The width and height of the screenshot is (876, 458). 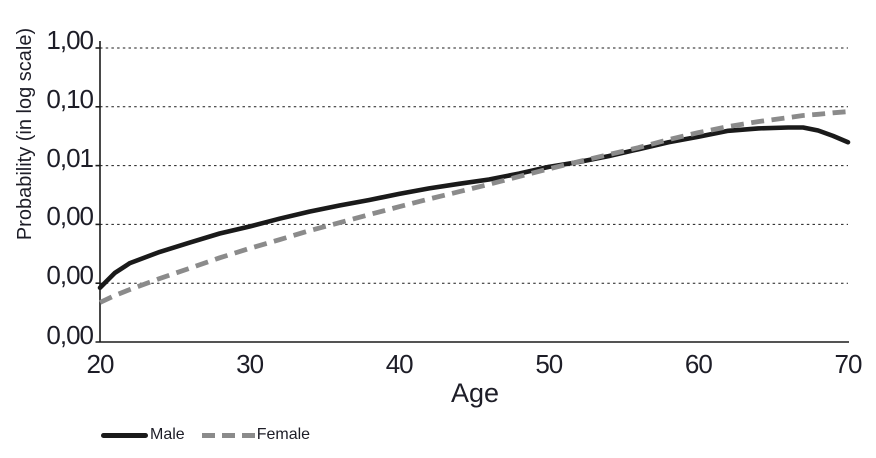 I want to click on x-tick-label: 70, so click(x=848, y=364).